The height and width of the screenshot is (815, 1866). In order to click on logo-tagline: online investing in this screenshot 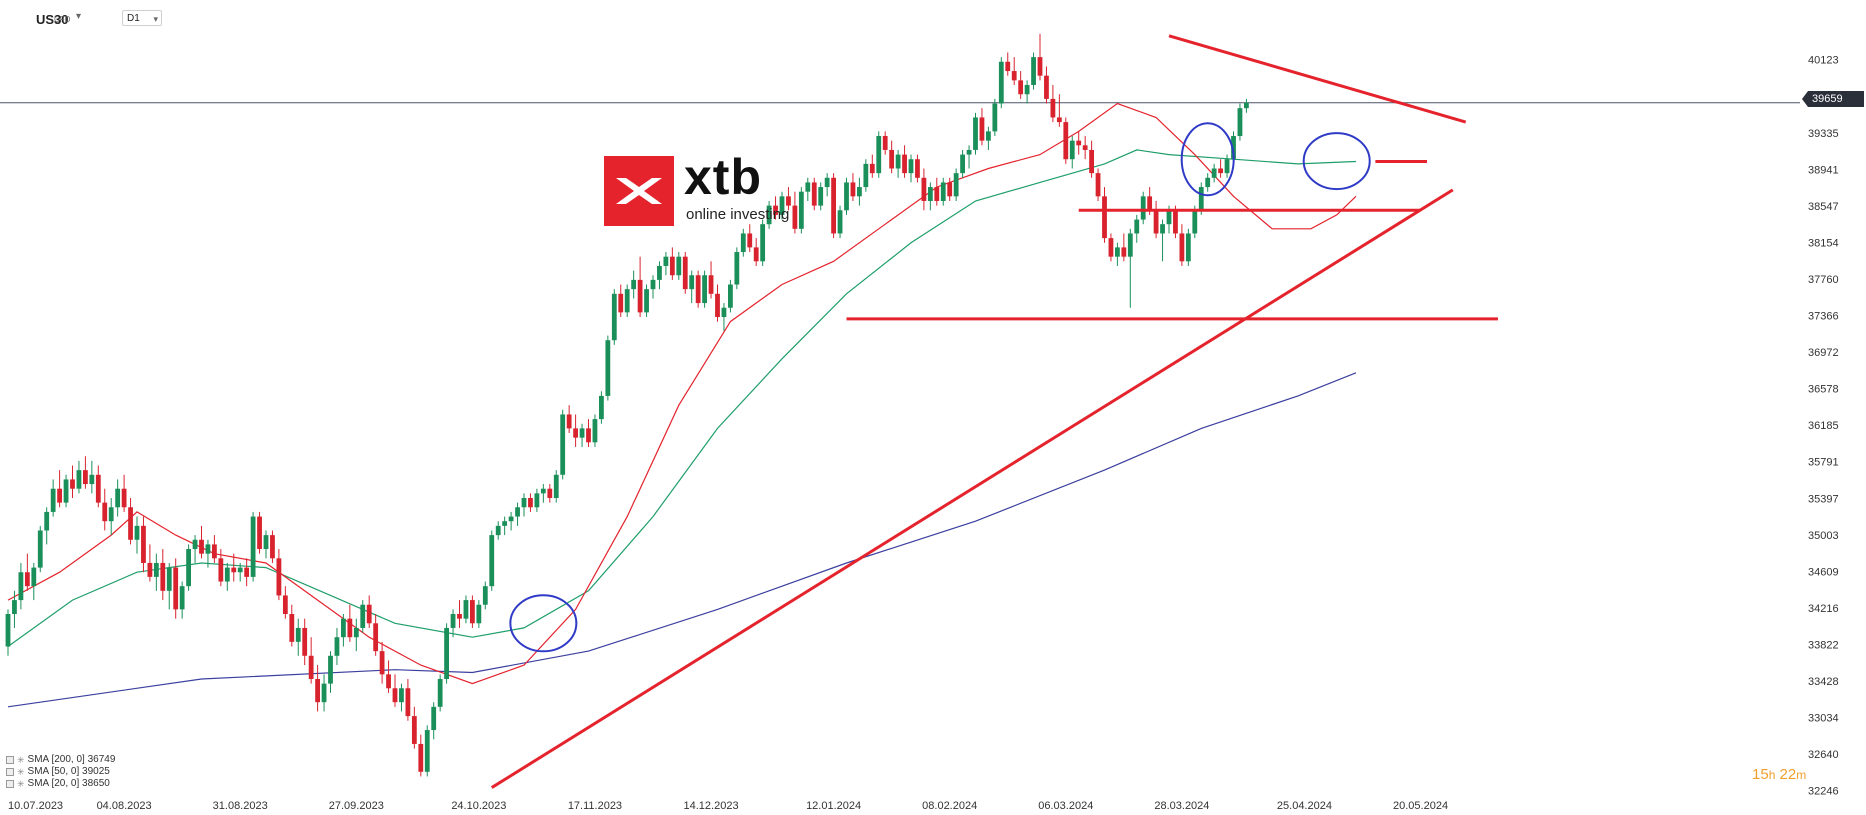, I will do `click(738, 214)`.